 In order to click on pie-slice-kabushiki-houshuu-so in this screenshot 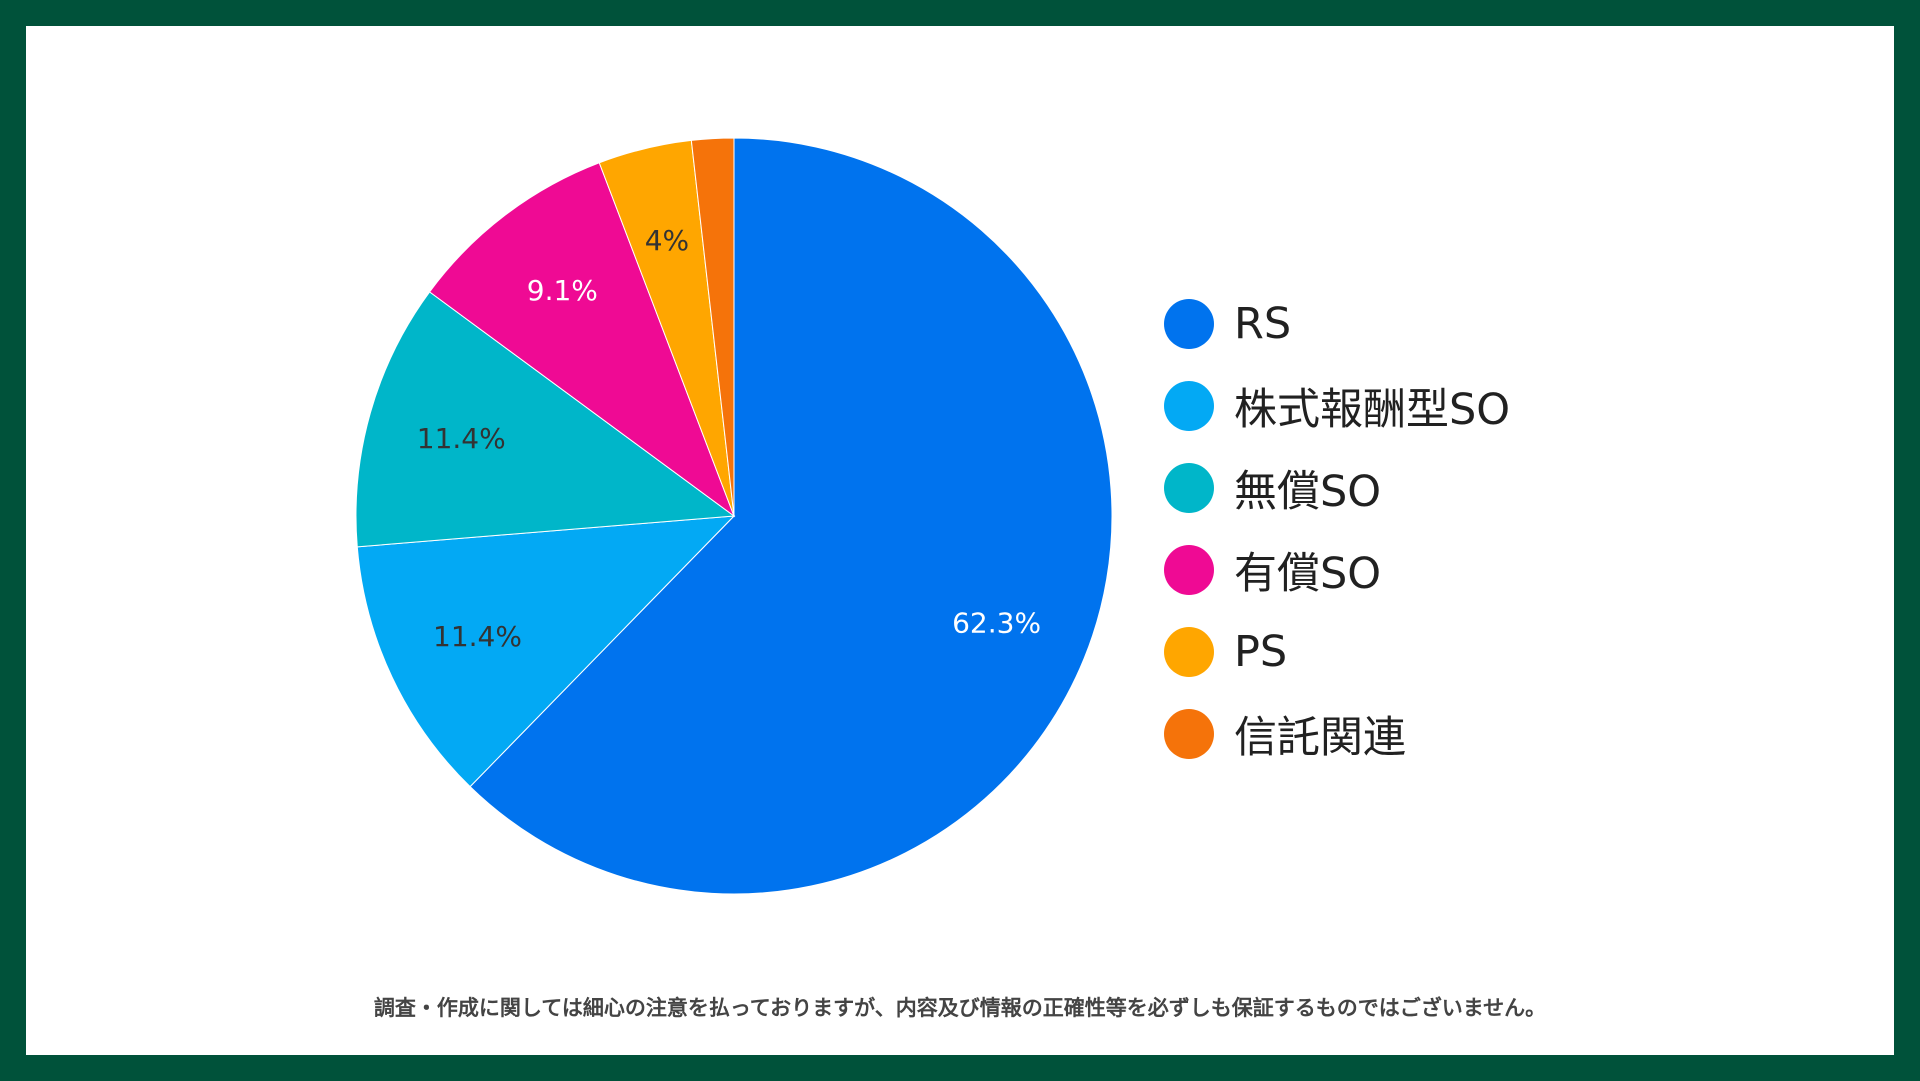, I will do `click(546, 651)`.